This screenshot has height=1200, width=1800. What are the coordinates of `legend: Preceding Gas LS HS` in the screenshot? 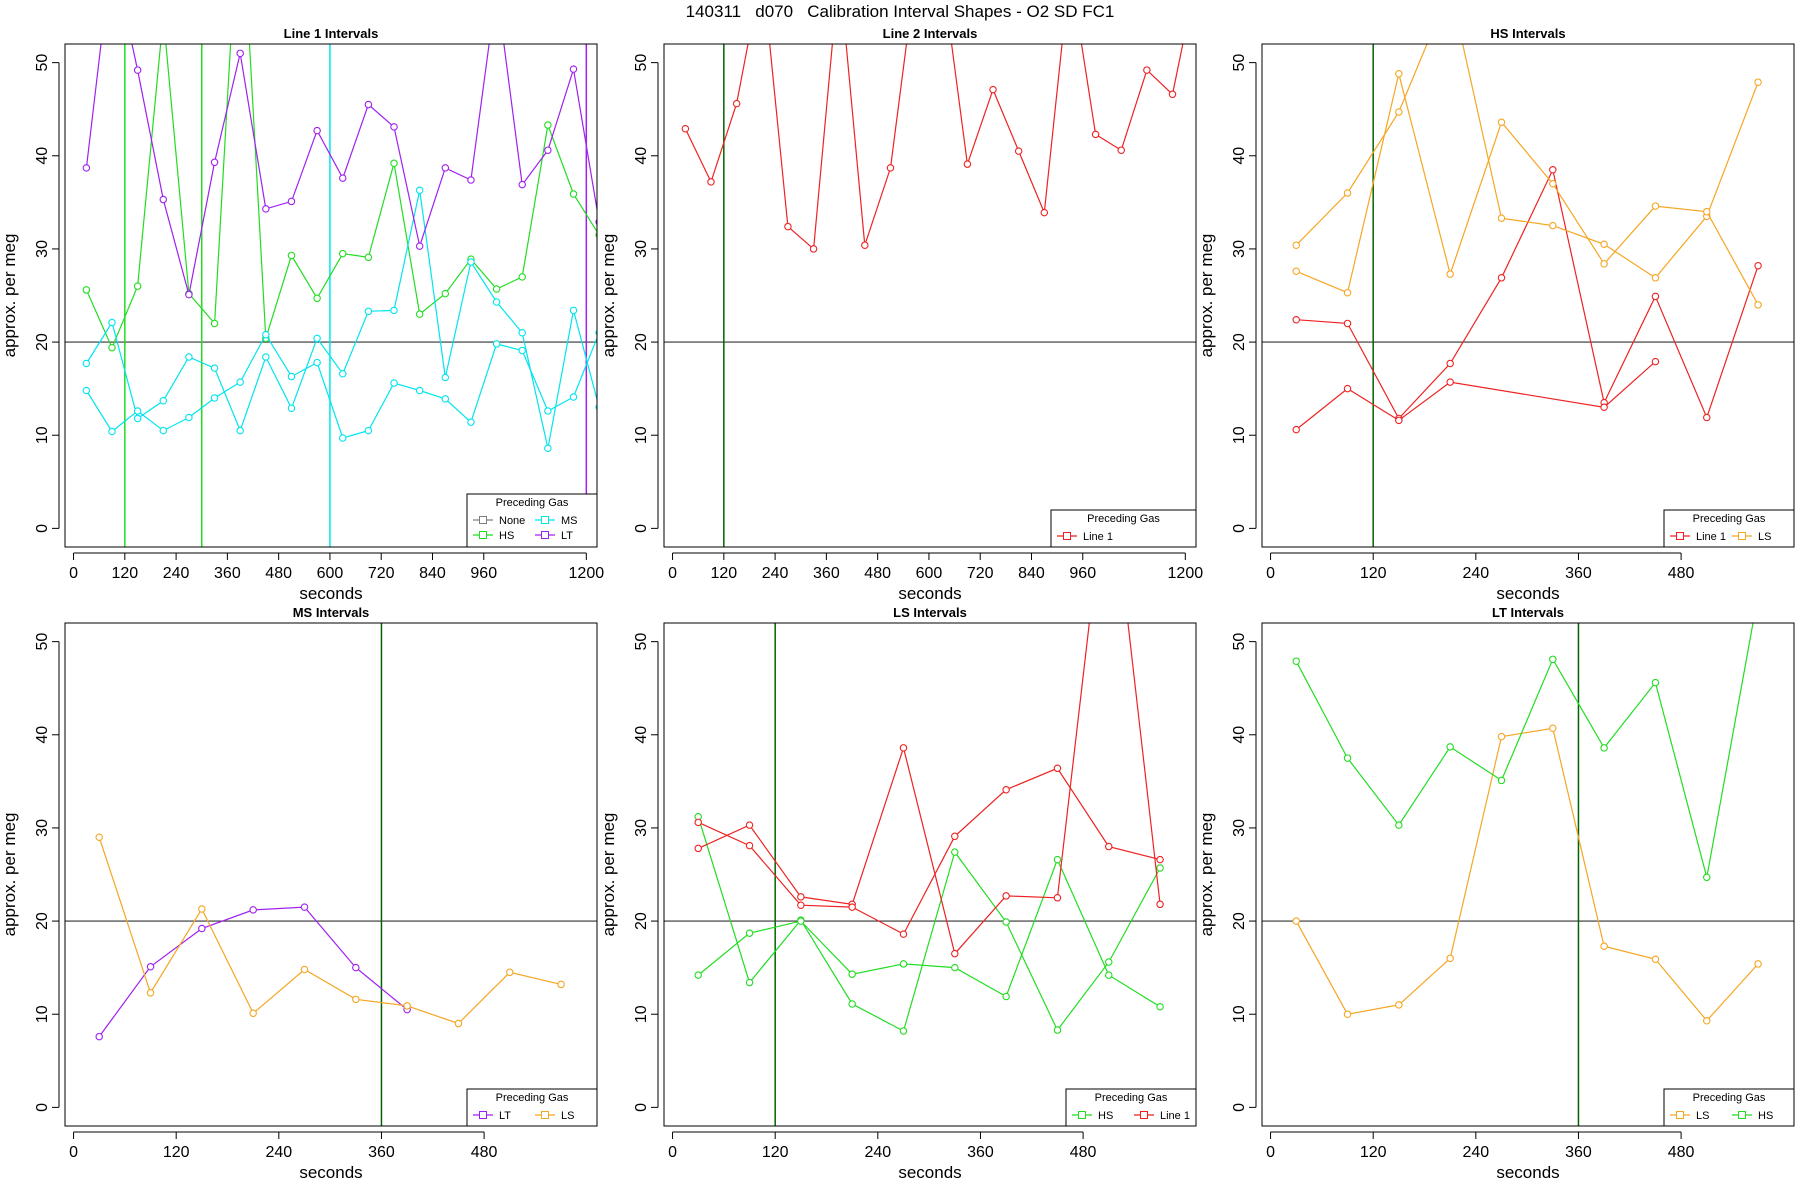 It's located at (1729, 1107).